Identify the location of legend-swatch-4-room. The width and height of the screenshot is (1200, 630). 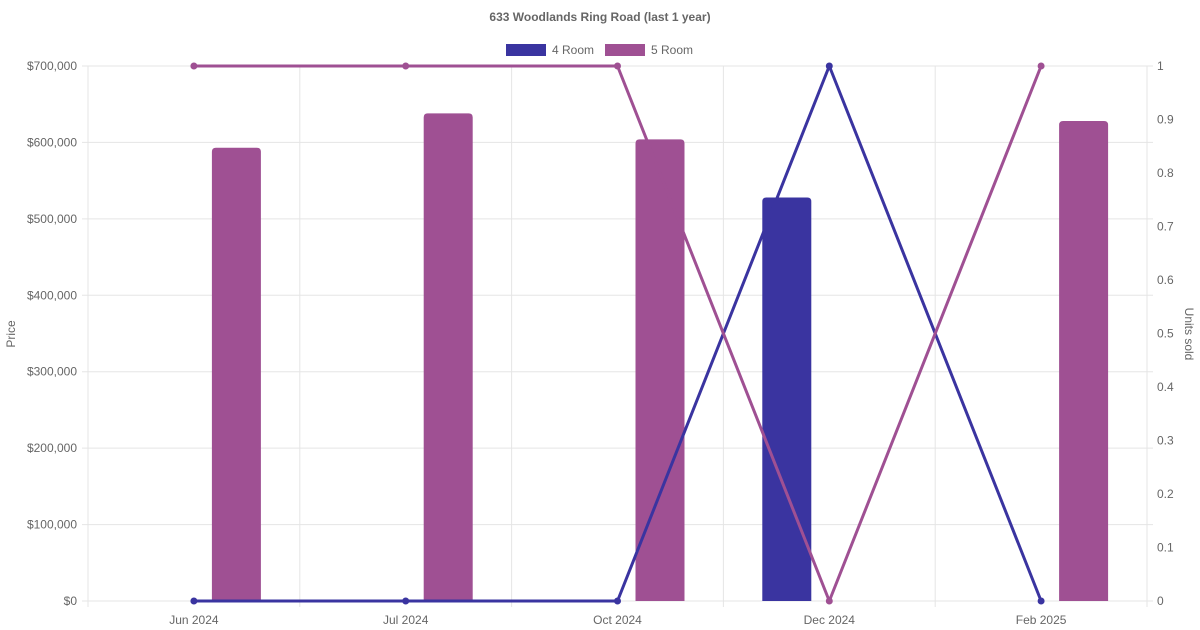
(526, 50).